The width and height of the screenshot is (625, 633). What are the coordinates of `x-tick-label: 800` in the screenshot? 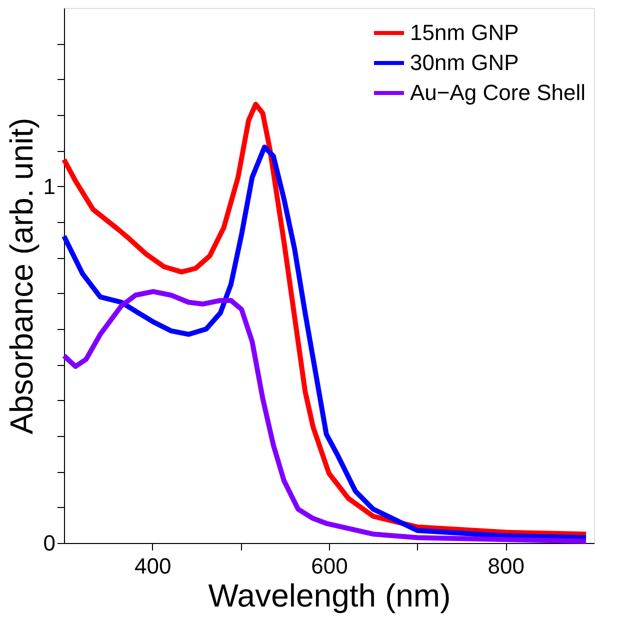 It's located at (506, 566).